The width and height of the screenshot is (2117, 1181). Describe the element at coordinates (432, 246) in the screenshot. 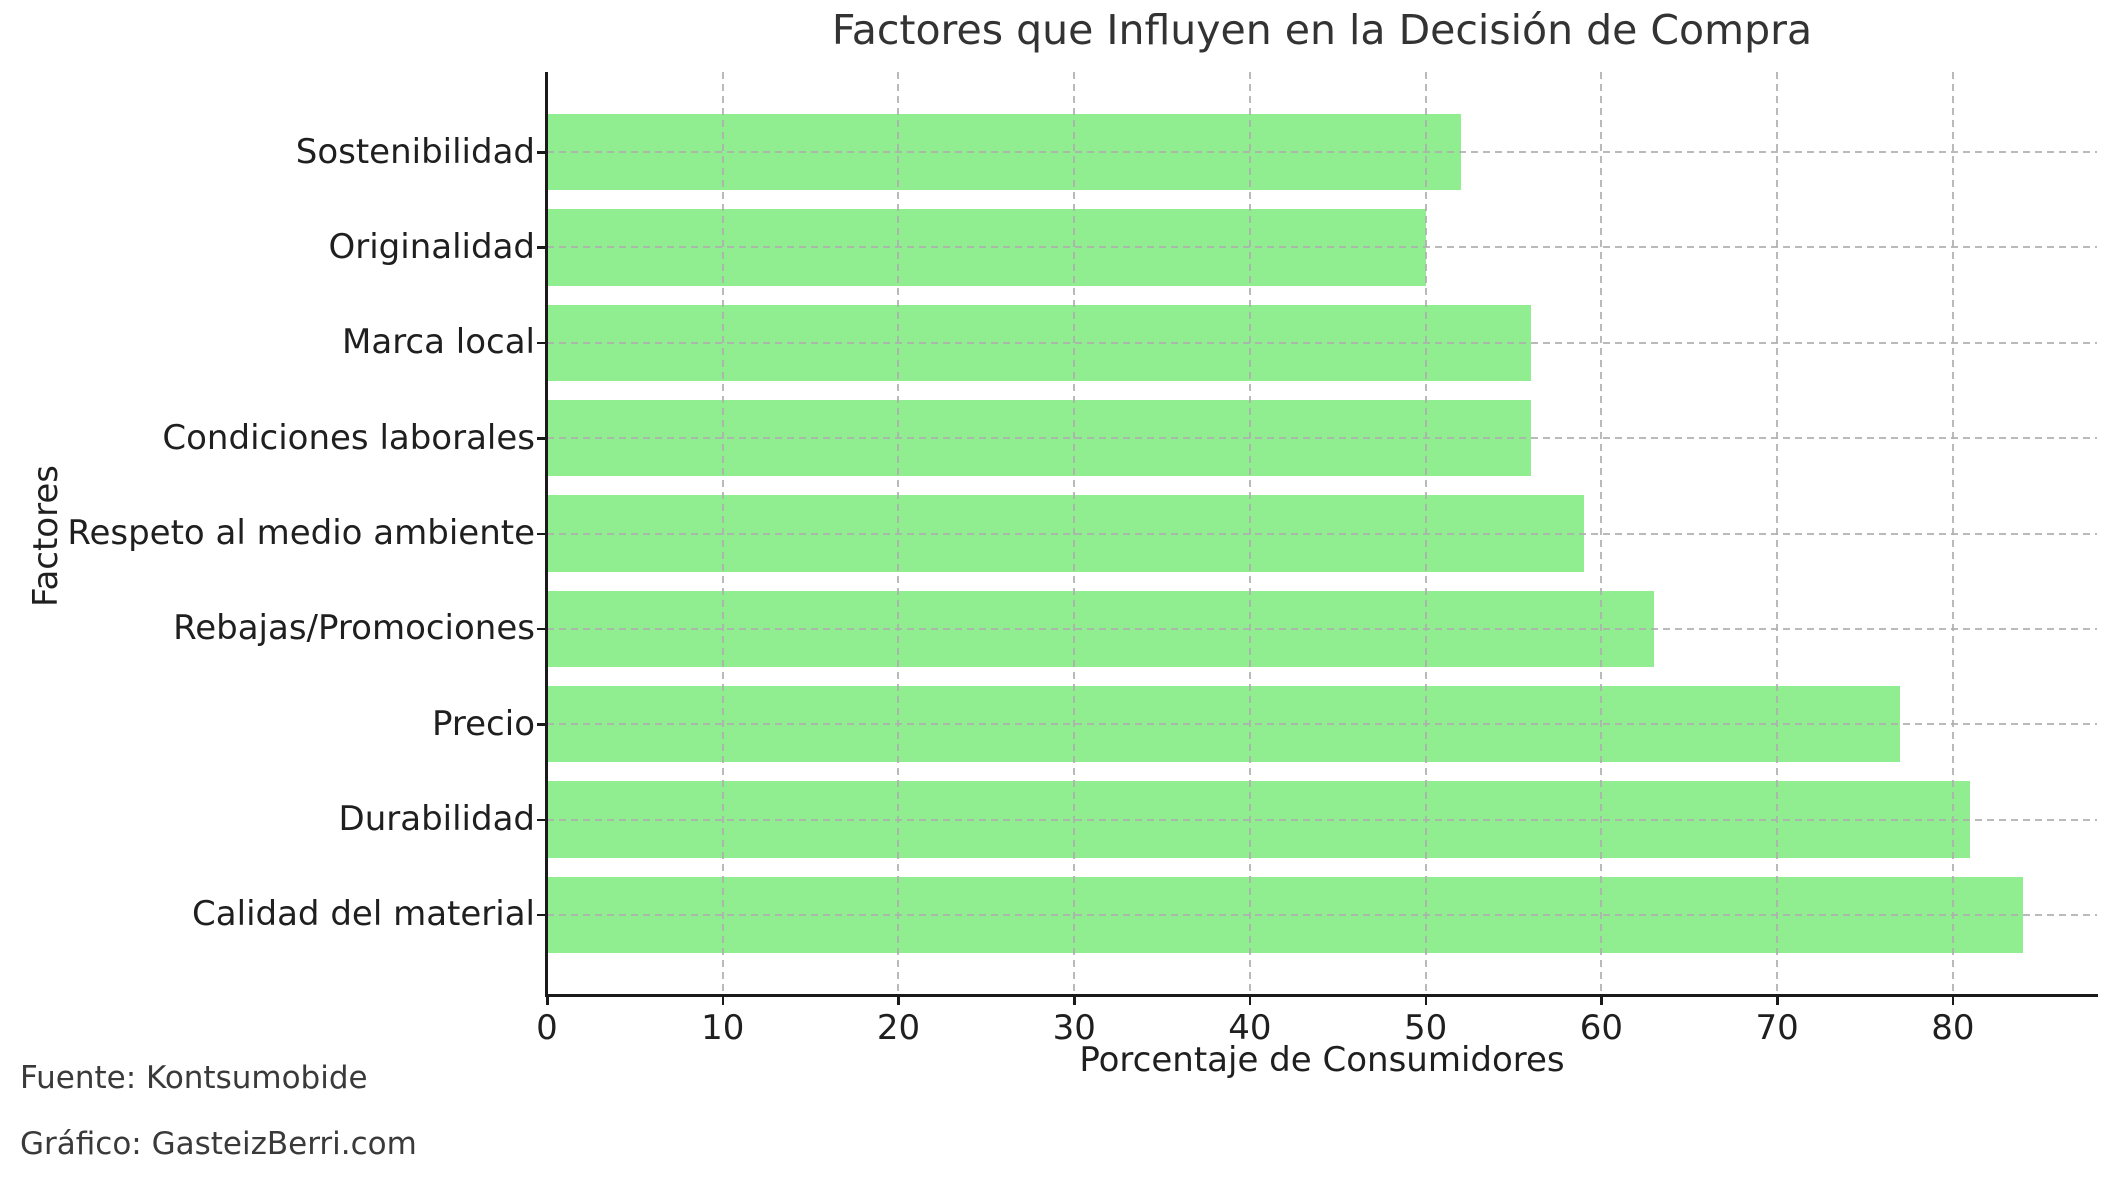

I see `category-label: Originalidad` at that location.